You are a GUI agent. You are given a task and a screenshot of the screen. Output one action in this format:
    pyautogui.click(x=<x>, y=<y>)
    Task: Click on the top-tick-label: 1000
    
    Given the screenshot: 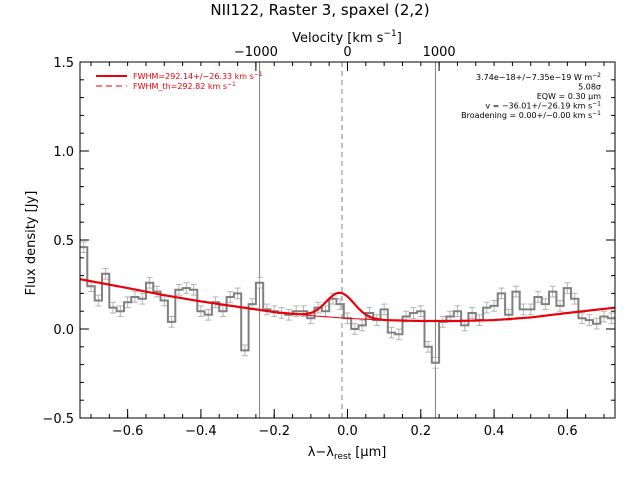 What is the action you would take?
    pyautogui.click(x=439, y=52)
    